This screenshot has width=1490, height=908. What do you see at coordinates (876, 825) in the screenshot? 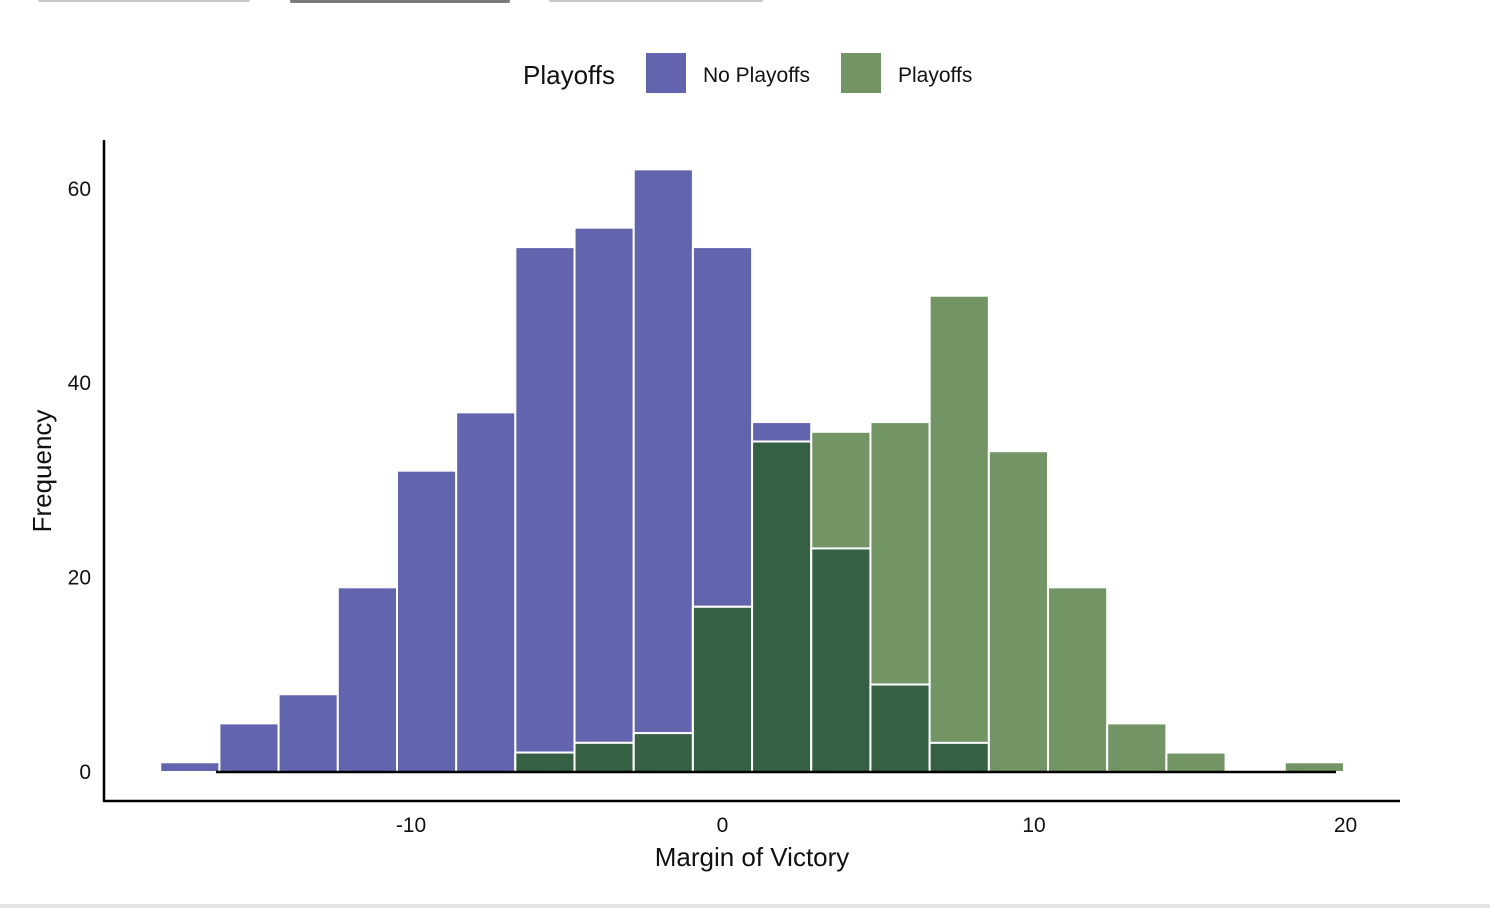
I see `x-ticks: -10 0 10 20` at bounding box center [876, 825].